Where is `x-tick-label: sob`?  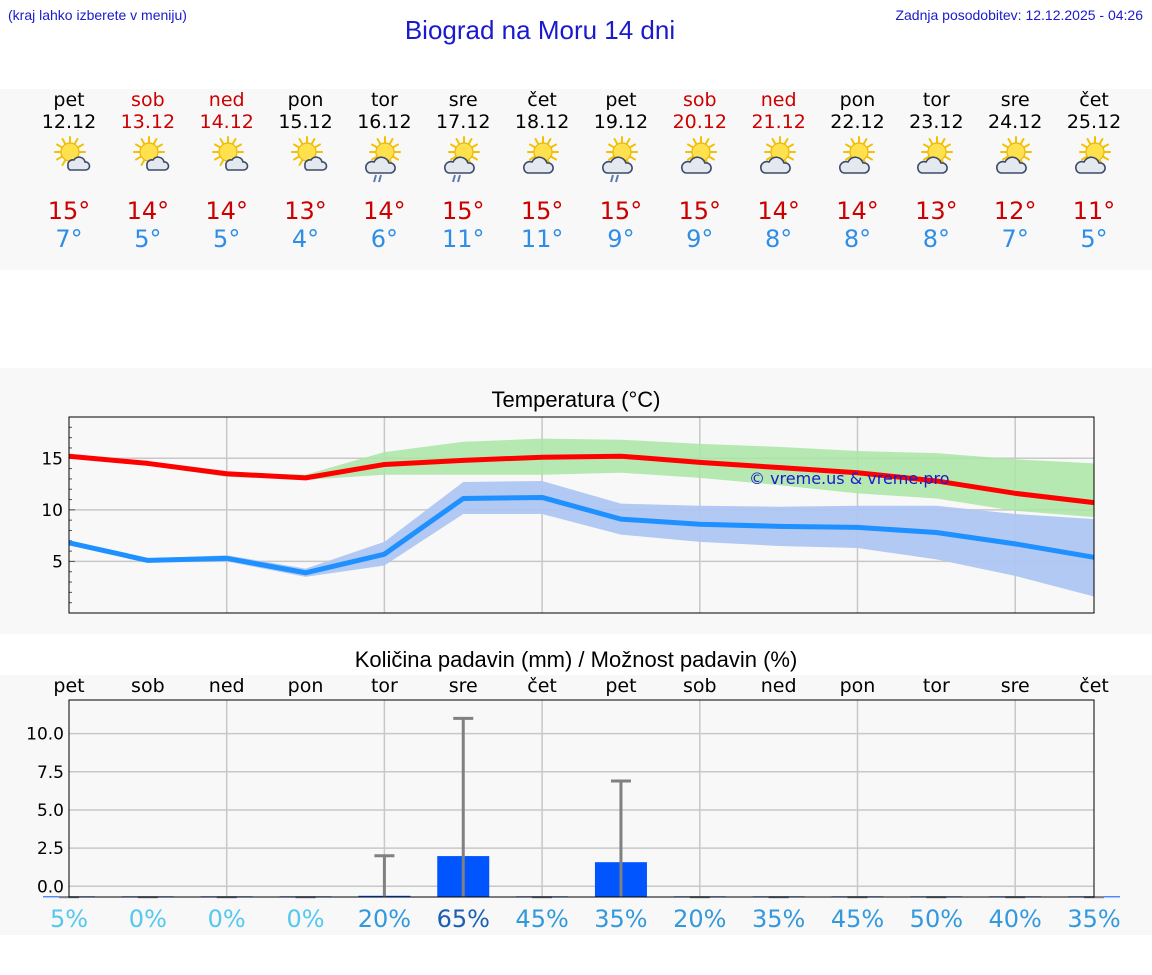
x-tick-label: sob is located at coordinates (700, 686).